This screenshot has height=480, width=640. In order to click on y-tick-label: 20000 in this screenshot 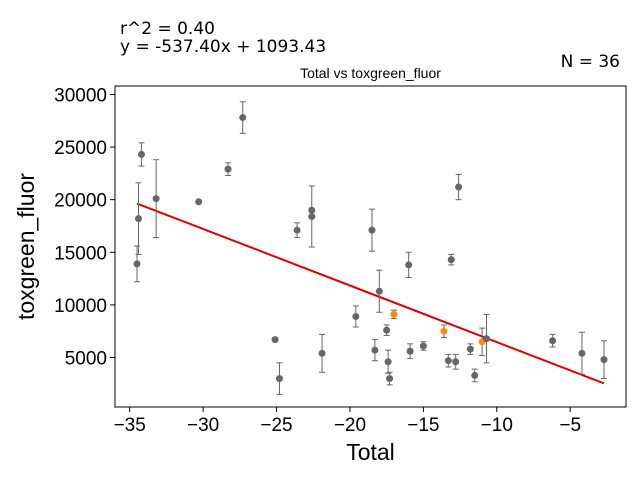, I will do `click(80, 201)`.